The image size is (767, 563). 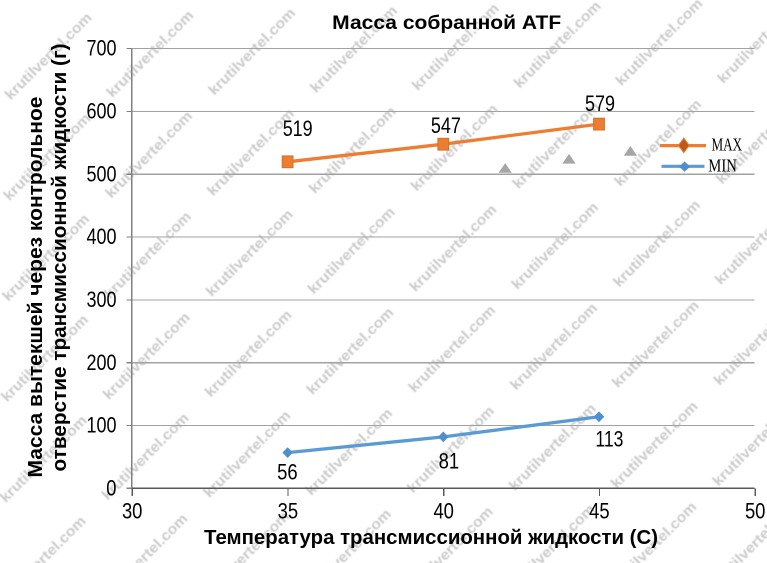 I want to click on svg-text: 45, so click(x=599, y=510).